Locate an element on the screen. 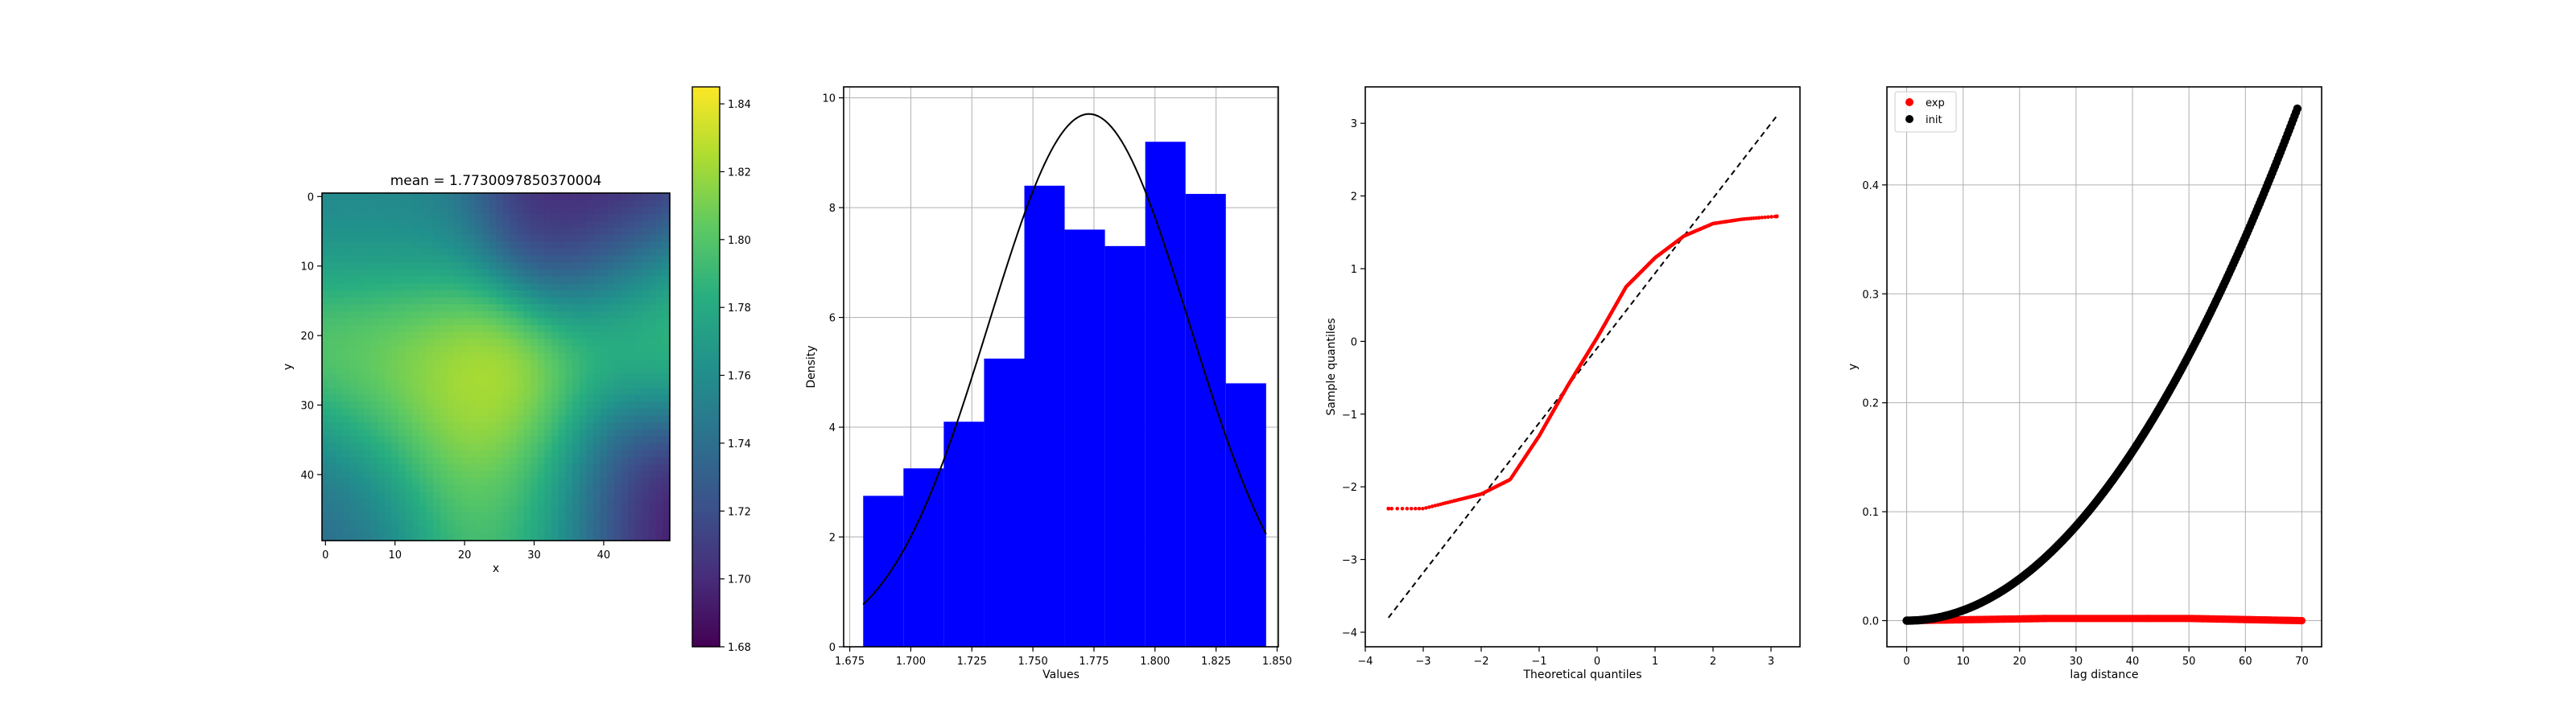 This screenshot has height=724, width=2576. x-tick-label: 70 is located at coordinates (2302, 662).